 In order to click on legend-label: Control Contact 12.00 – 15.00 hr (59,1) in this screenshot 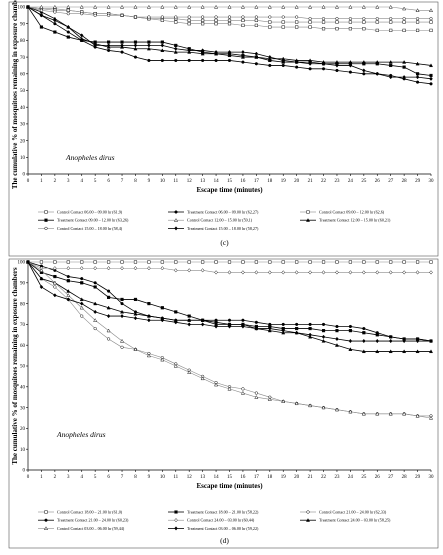, I will do `click(220, 221)`.